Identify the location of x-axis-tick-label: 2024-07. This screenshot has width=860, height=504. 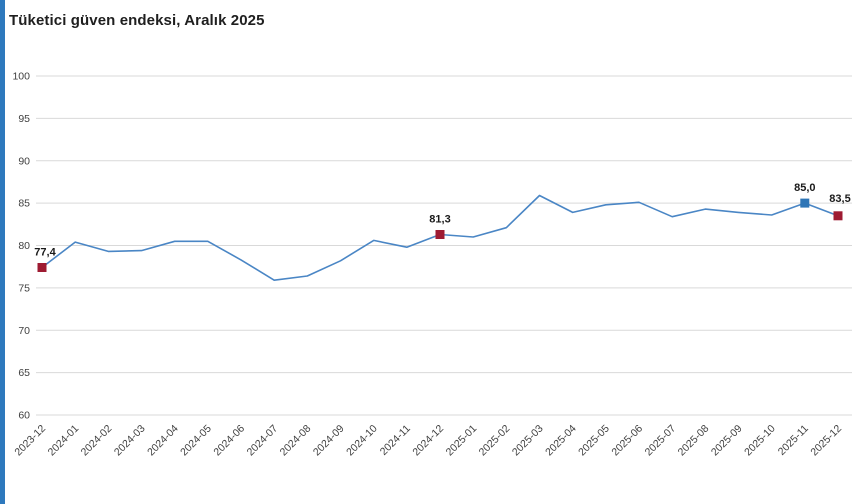
(263, 441).